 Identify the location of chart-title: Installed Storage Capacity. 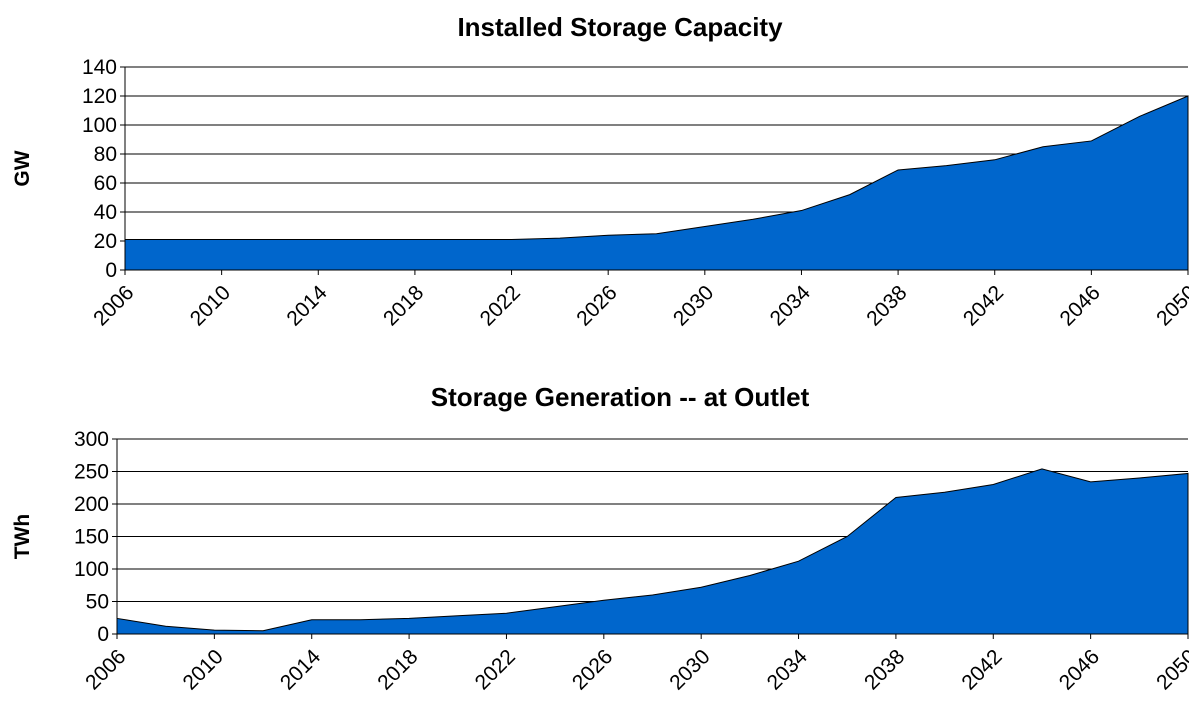
(620, 27).